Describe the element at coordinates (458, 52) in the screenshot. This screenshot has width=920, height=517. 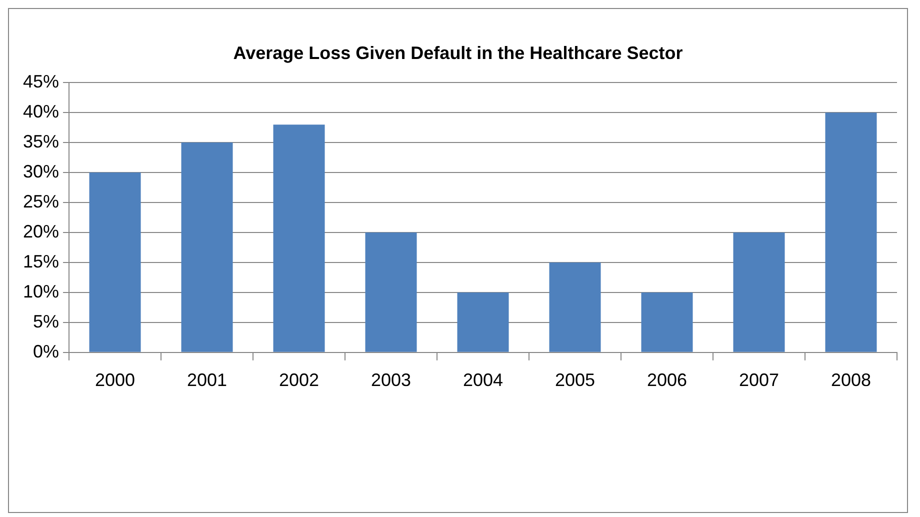
I see `chart-title: Average Loss Given Default in the Healthcare Sector` at that location.